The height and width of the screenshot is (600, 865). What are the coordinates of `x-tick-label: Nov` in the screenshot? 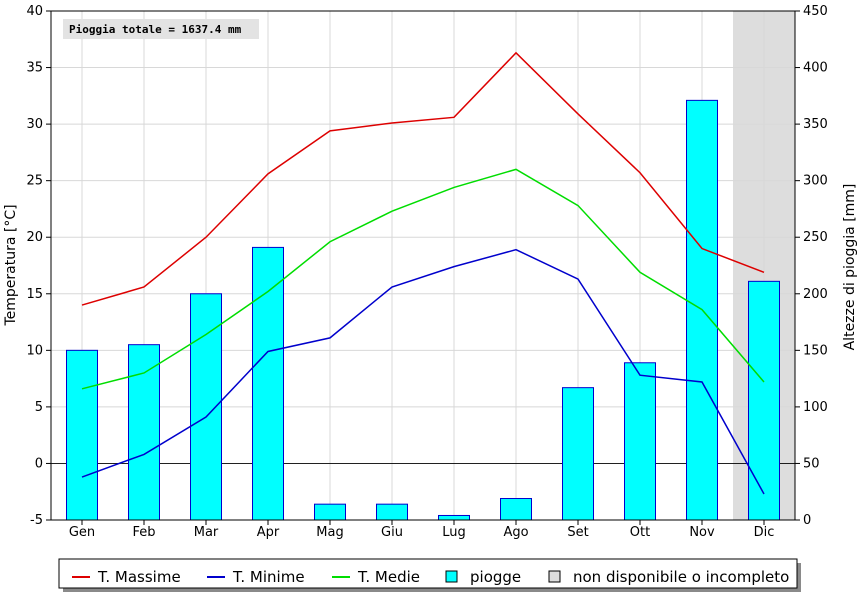 It's located at (702, 532).